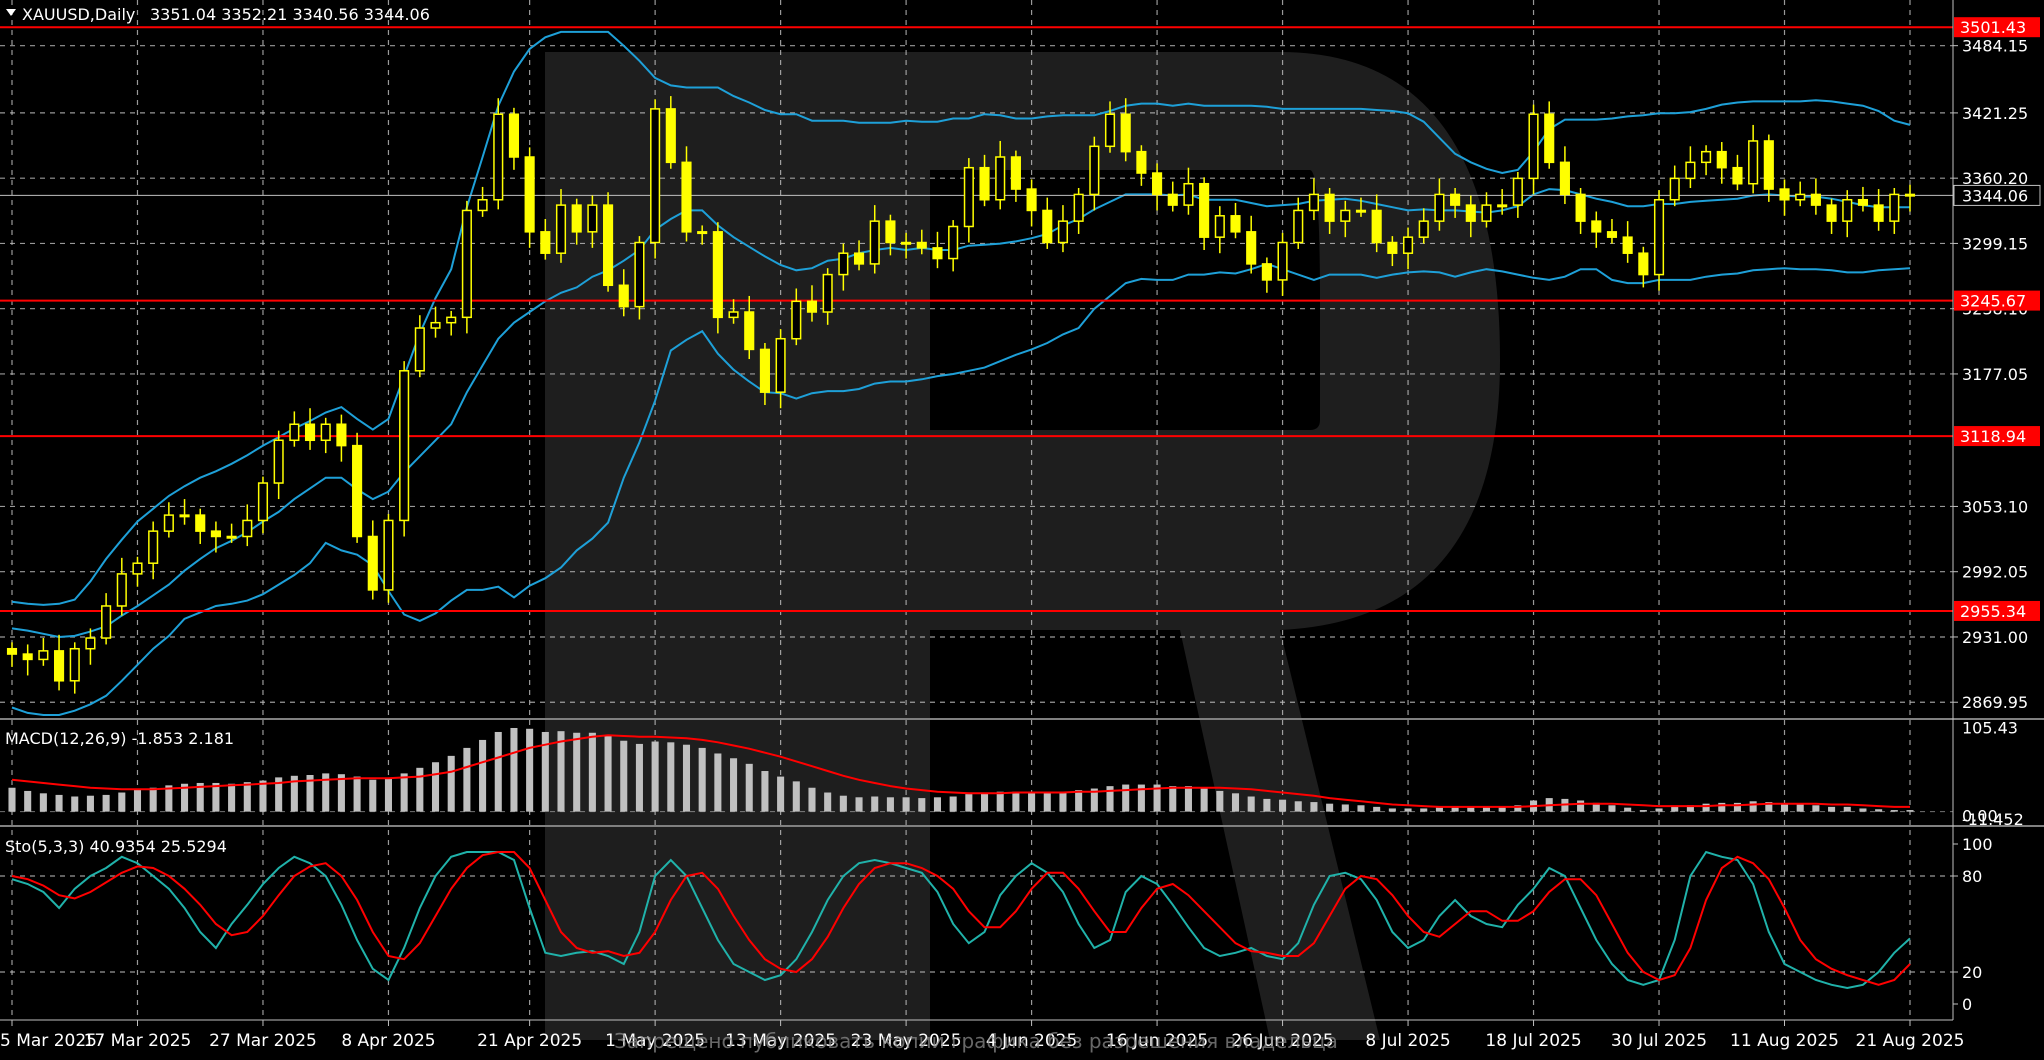 Image resolution: width=2044 pixels, height=1060 pixels. Describe the element at coordinates (119, 738) in the screenshot. I see `macd-label: MACD(12,26,9) -1.853 2.181` at that location.